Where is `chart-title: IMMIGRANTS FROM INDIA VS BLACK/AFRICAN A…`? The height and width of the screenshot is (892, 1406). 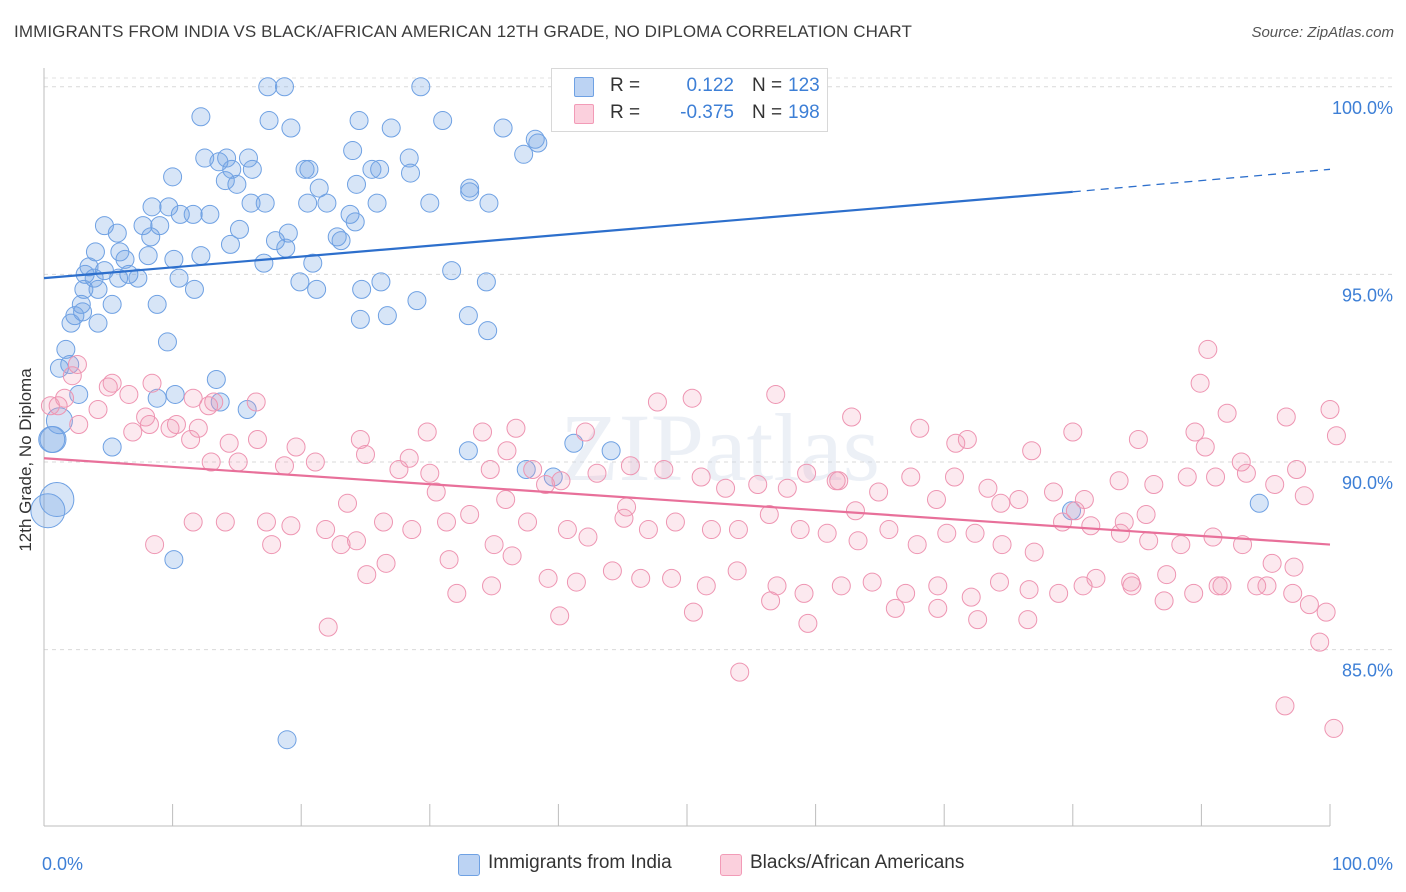 chart-title: IMMIGRANTS FROM INDIA VS BLACK/AFRICAN A… is located at coordinates (463, 31).